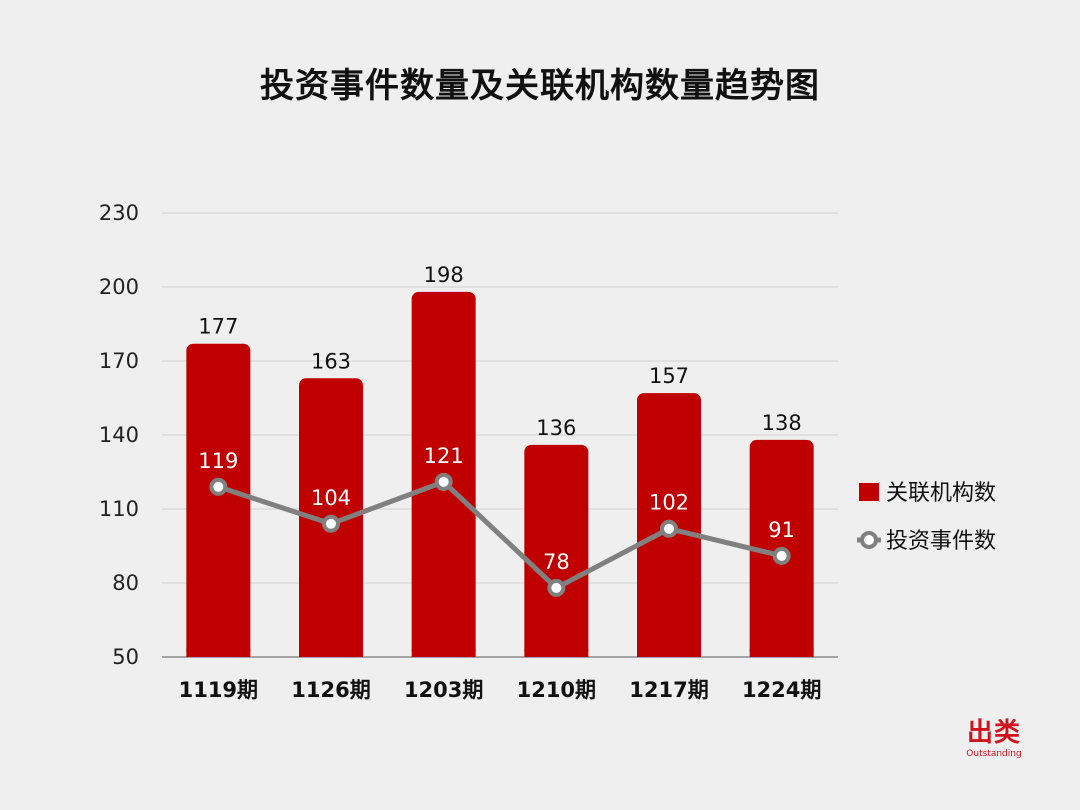 This screenshot has height=810, width=1080. I want to click on bar-value-label: 177, so click(218, 327).